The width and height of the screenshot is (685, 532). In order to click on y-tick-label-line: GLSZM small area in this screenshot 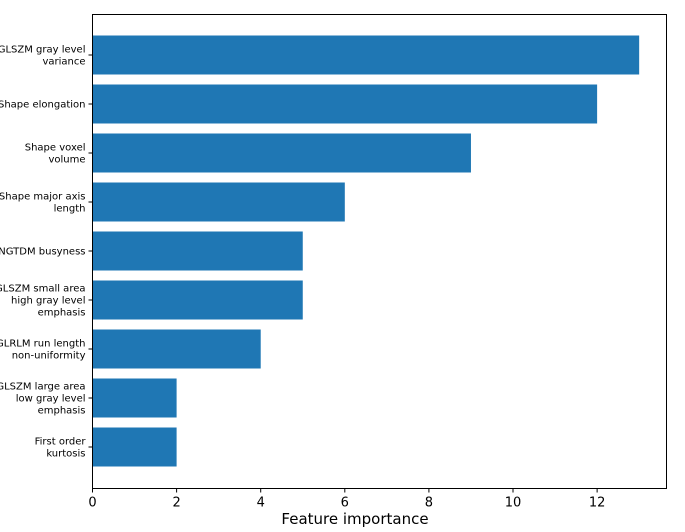, I will do `click(43, 289)`.